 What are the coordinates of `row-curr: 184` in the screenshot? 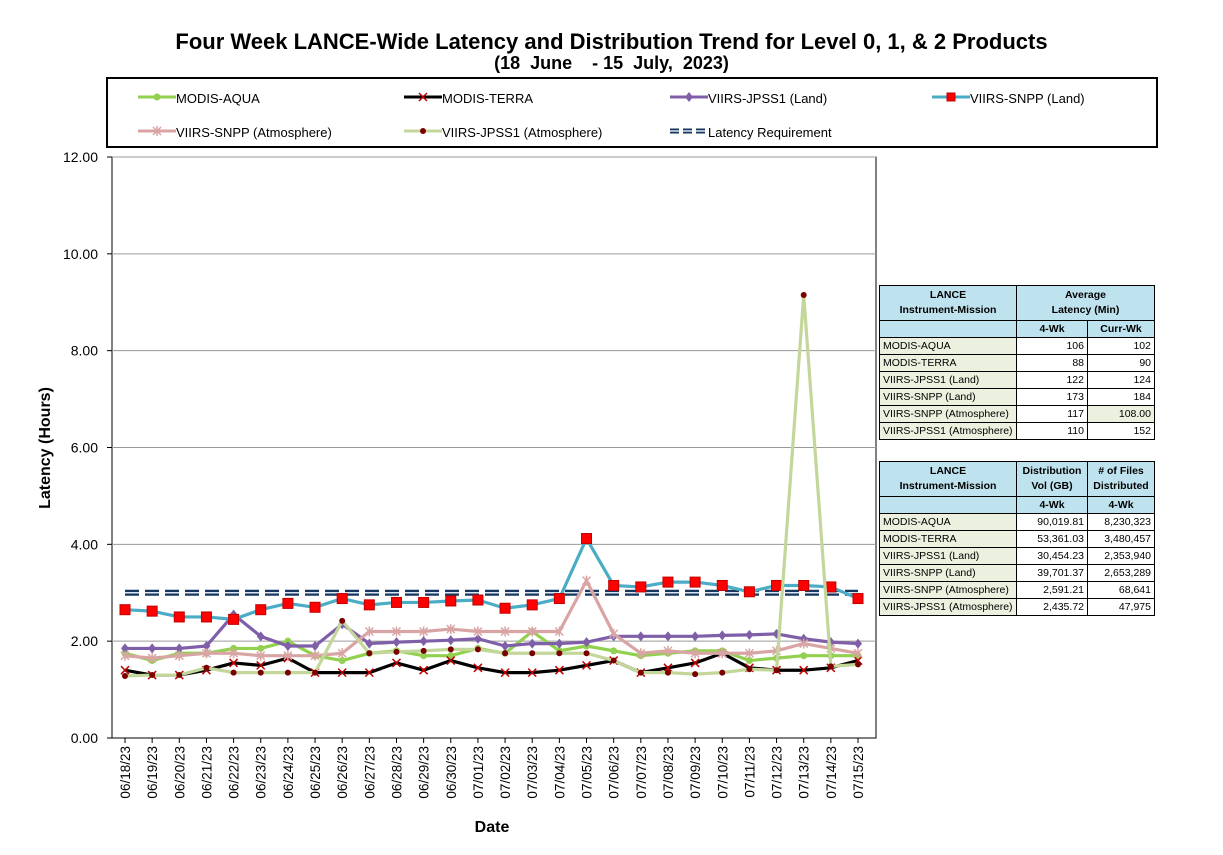 It's located at (1121, 397).